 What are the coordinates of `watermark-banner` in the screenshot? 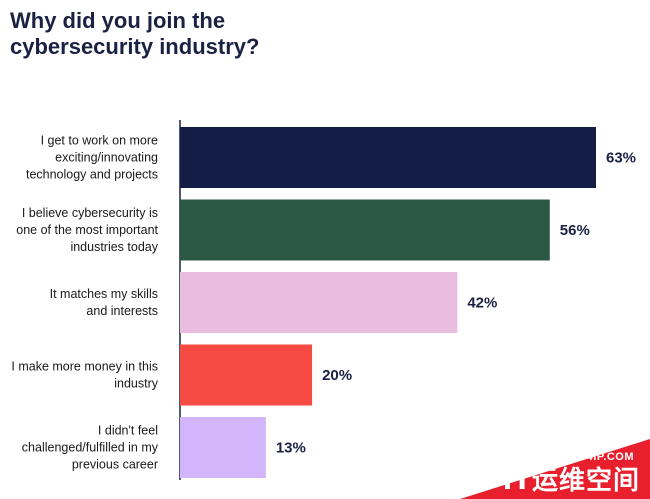 It's located at (555, 469).